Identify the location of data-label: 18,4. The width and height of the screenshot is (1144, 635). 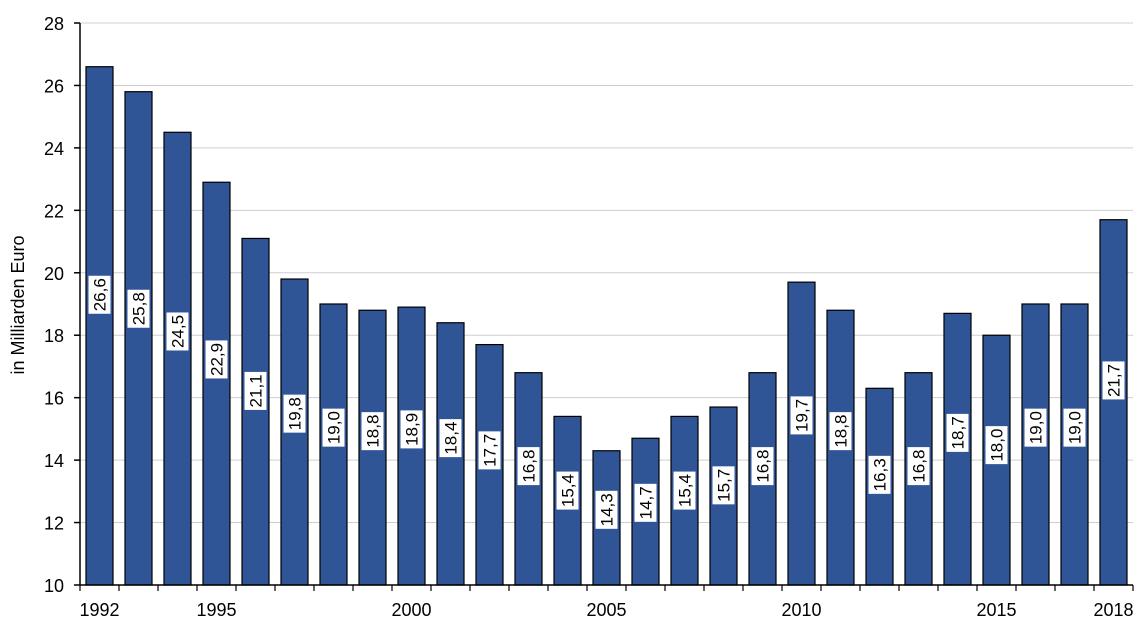
(450, 438).